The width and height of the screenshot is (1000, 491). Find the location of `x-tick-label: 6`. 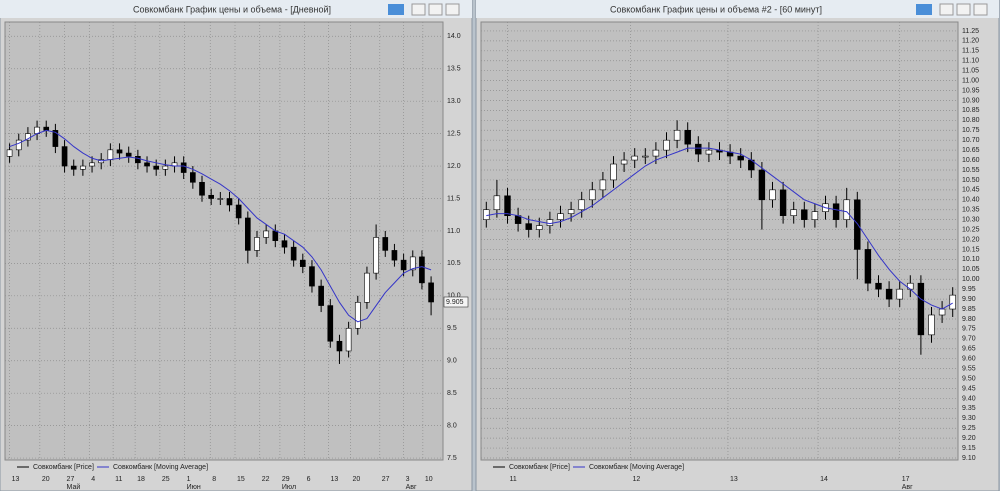

x-tick-label: 6 is located at coordinates (309, 479).